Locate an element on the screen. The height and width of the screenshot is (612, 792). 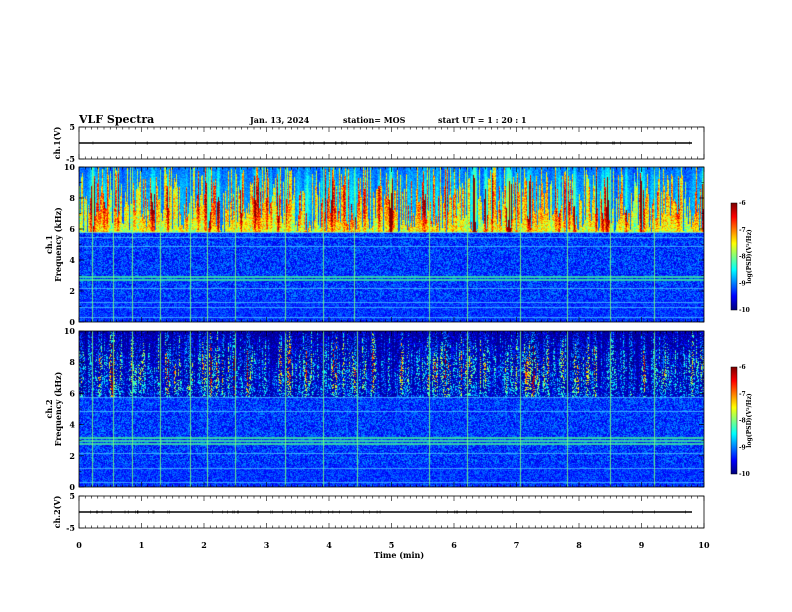
x-tick-label: 0 is located at coordinates (79, 545).